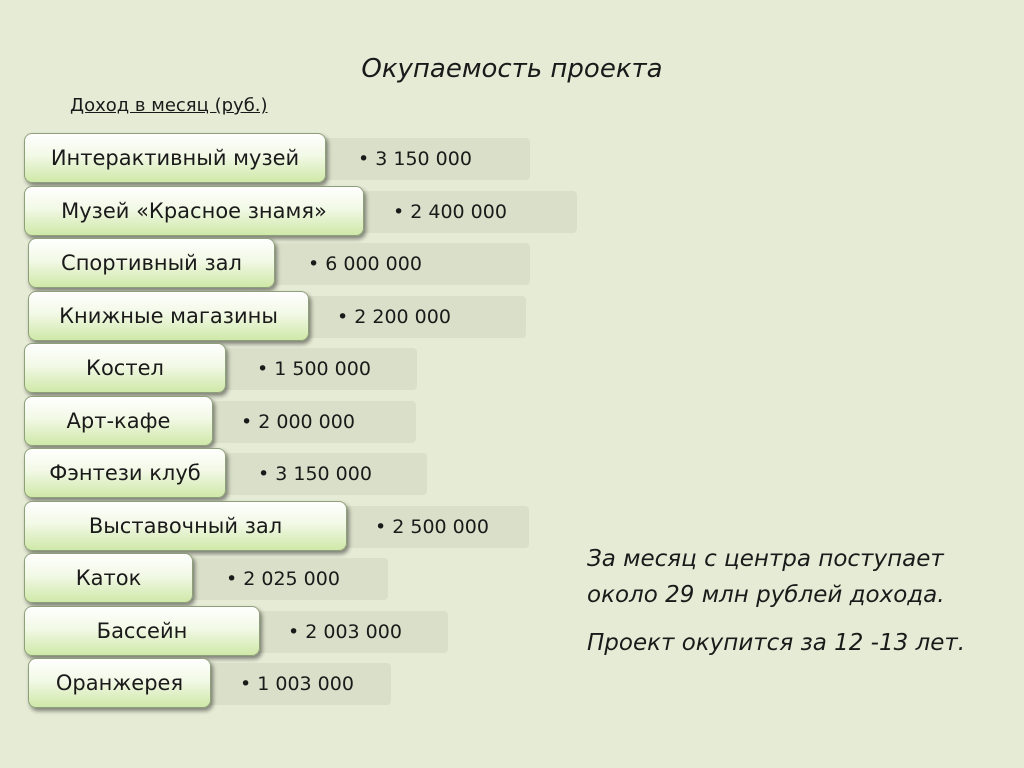 The height and width of the screenshot is (768, 1024). What do you see at coordinates (283, 579) in the screenshot?
I see `income-value: • 2 025 000` at bounding box center [283, 579].